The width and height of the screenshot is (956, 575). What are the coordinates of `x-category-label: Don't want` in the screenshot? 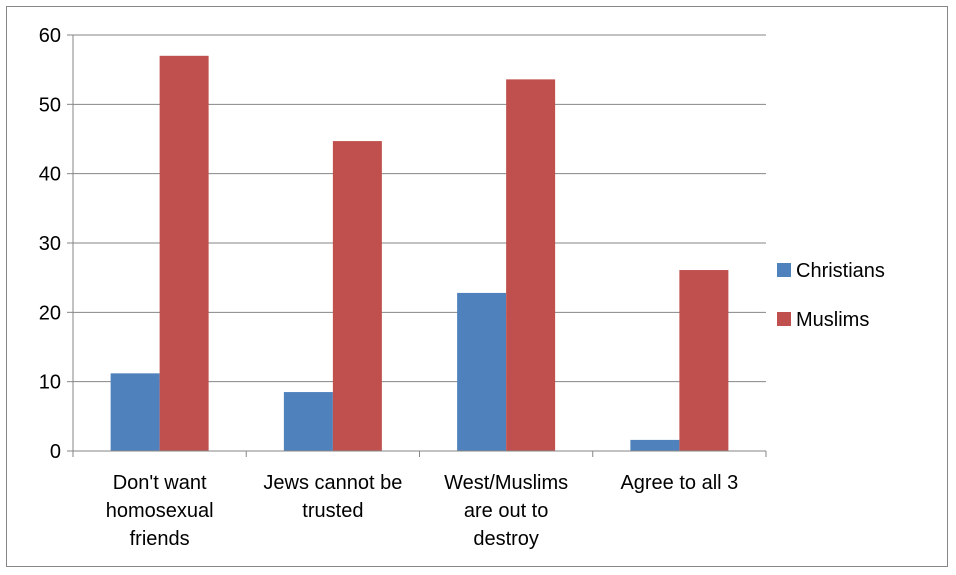 It's located at (160, 483).